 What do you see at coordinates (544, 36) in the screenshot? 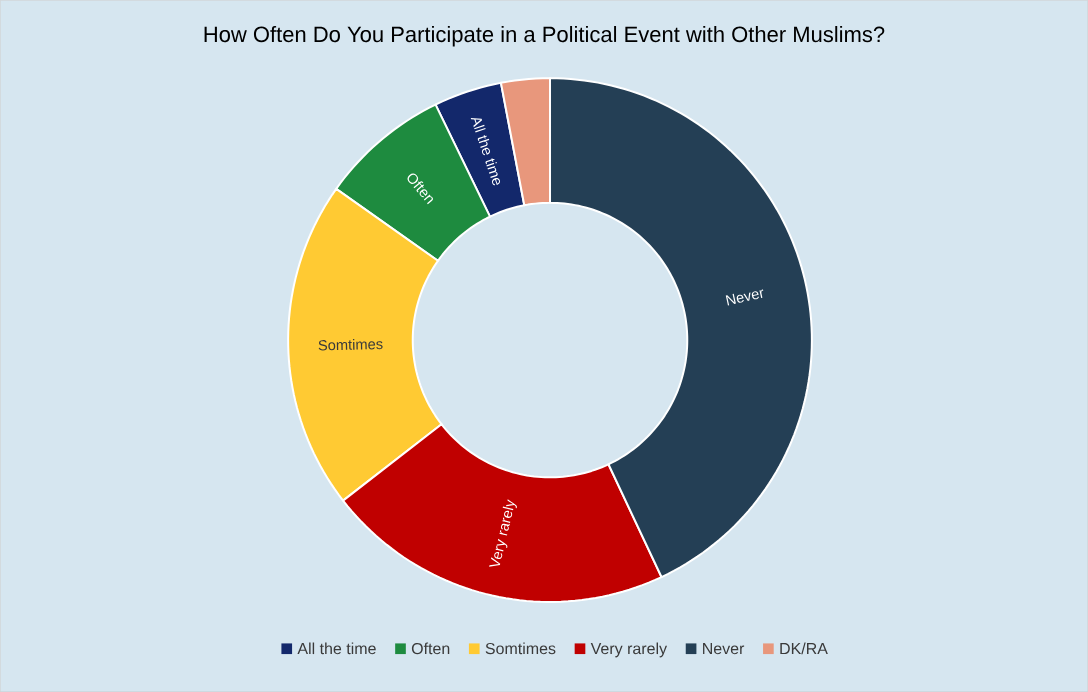
I see `chart-title: How Often Do You Participate in a Political Event with Other Muslims?` at bounding box center [544, 36].